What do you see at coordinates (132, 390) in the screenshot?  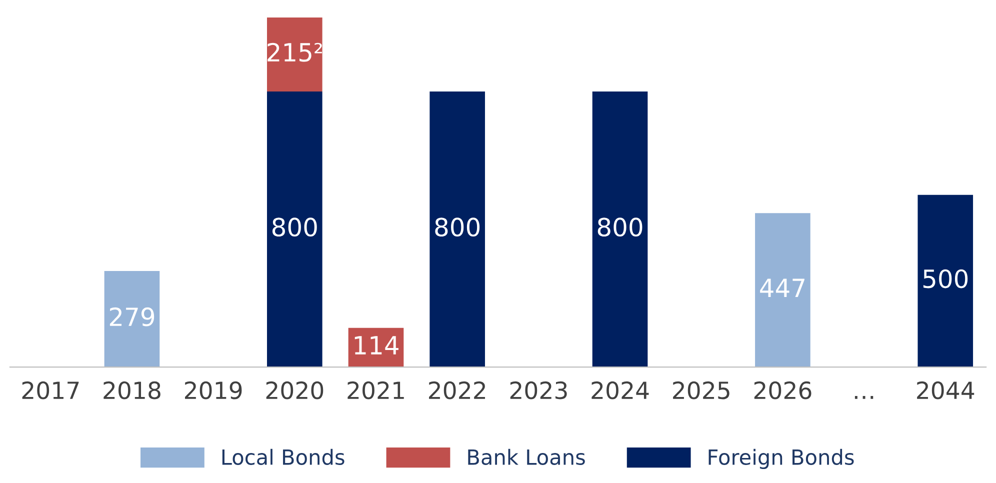 I see `x-tick-label: 2018` at bounding box center [132, 390].